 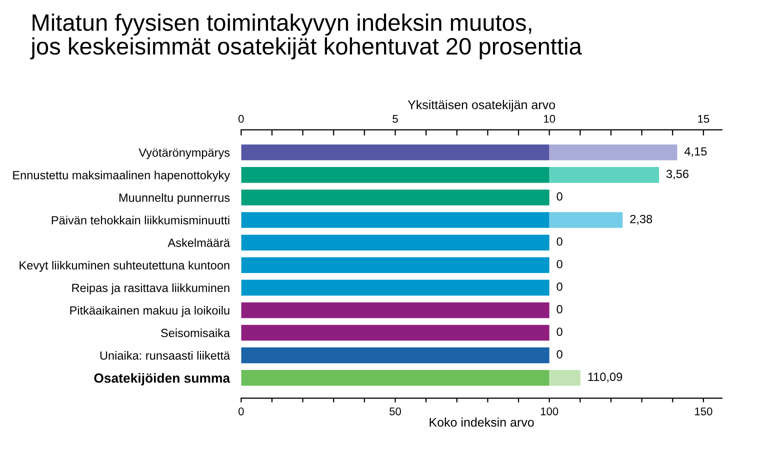 I want to click on y-tick-label: Askelmäärä, so click(x=199, y=242).